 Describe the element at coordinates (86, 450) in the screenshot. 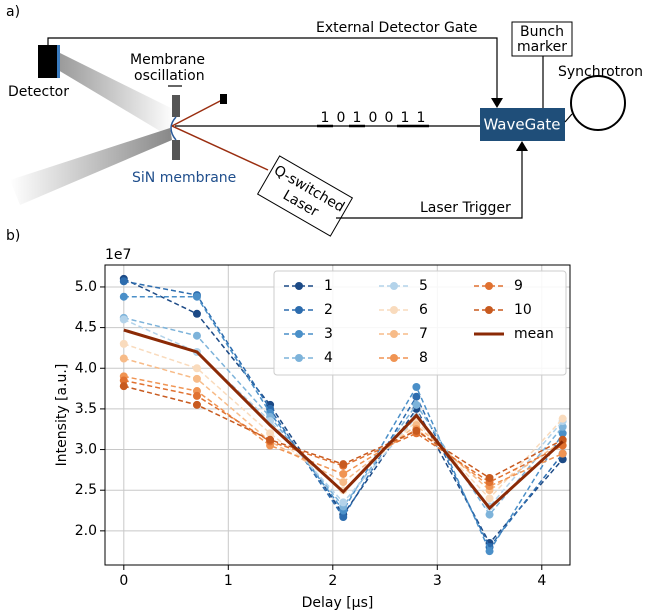

I see `y-tick-label: 3.0` at that location.